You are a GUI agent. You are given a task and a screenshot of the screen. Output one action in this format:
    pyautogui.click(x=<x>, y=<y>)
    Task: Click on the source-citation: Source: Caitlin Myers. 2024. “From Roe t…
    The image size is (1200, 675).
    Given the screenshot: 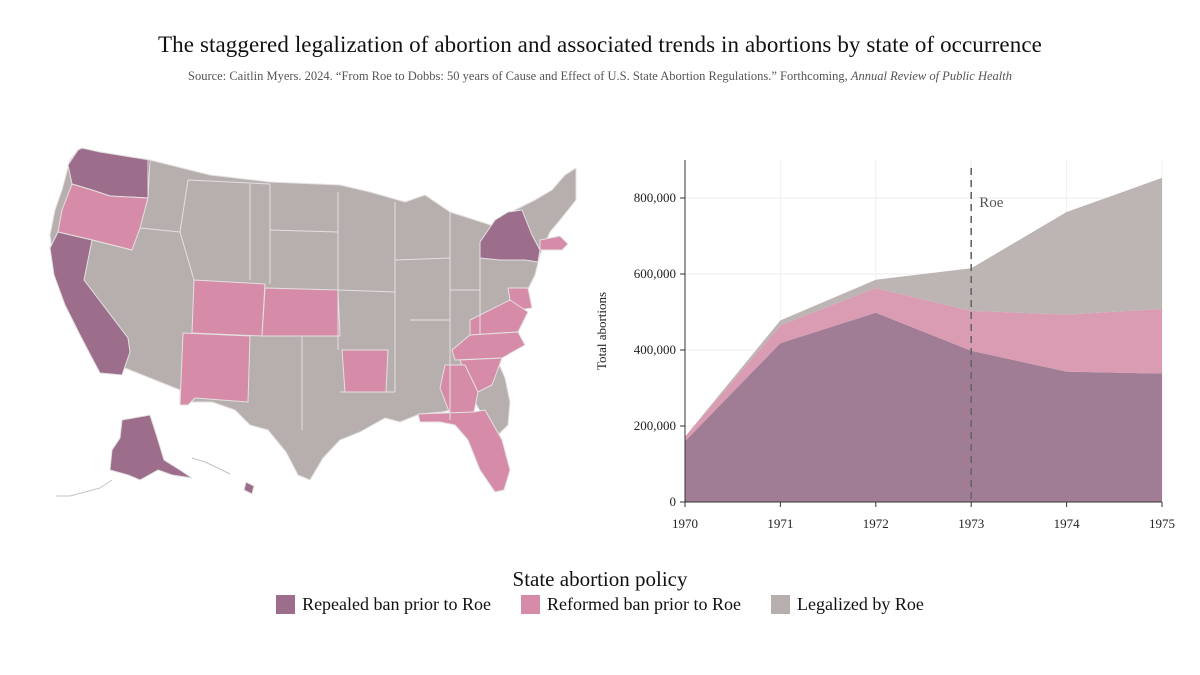 What is the action you would take?
    pyautogui.click(x=600, y=76)
    